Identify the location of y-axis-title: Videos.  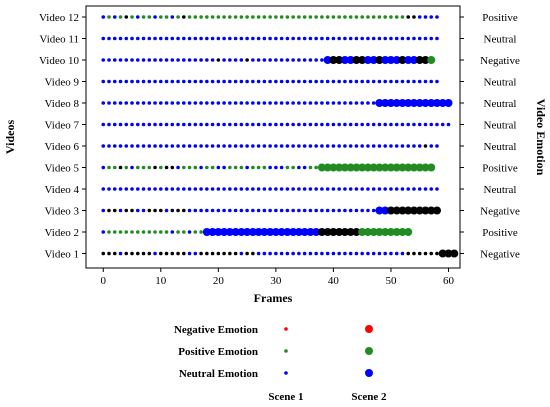
(10, 137).